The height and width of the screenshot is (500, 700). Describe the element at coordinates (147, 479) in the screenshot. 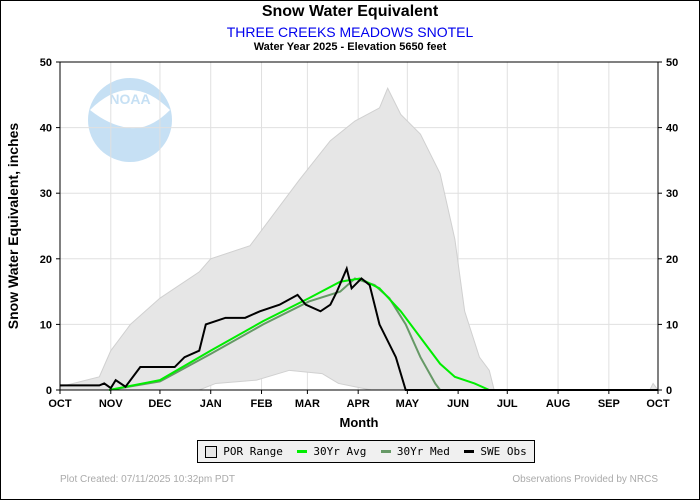

I see `plot-created: Plot Created: 07/11/2025 10:32pm PDT` at that location.